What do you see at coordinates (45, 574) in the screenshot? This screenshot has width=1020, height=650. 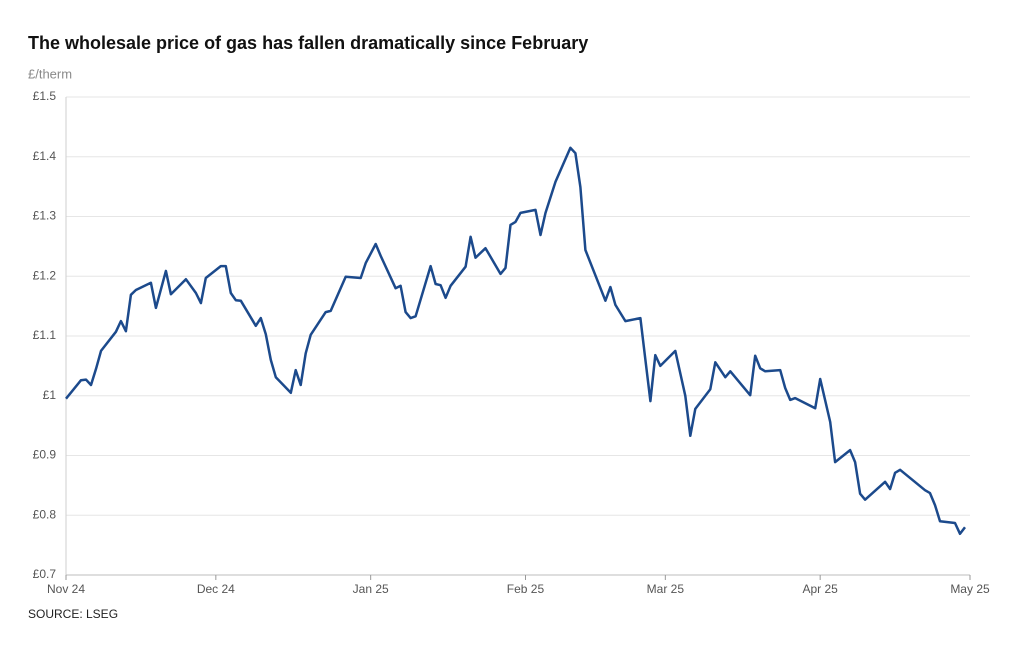 I see `y-tick-label: £0.7` at bounding box center [45, 574].